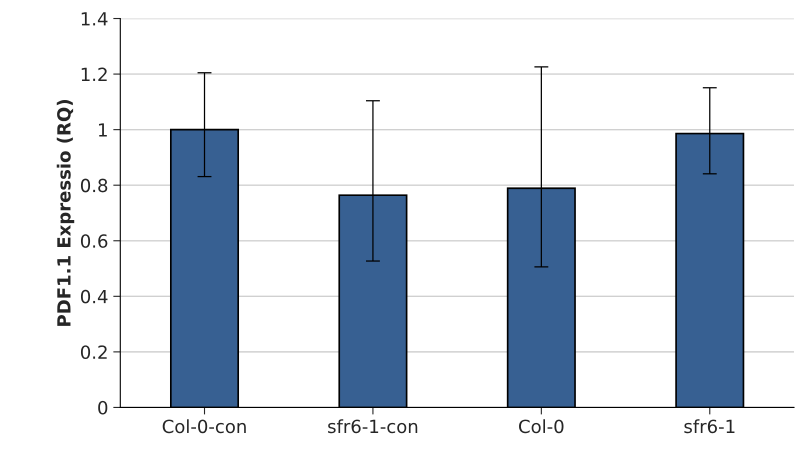 This screenshot has height=463, width=802. What do you see at coordinates (373, 426) in the screenshot?
I see `x-tick-label: sfr6-1-con` at bounding box center [373, 426].